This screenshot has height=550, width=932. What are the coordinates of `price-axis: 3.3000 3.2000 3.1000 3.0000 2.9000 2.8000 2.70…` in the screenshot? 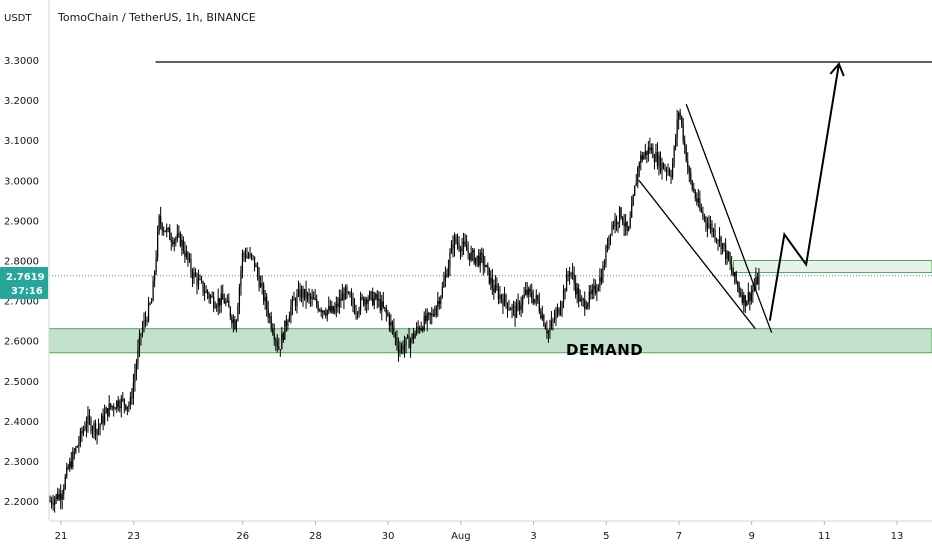 It's located at (21, 282).